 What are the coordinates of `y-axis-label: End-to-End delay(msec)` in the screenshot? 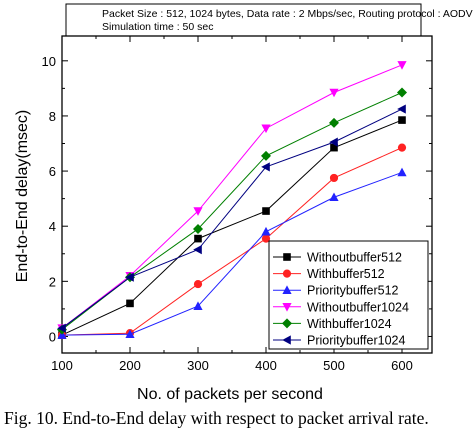 It's located at (22, 196).